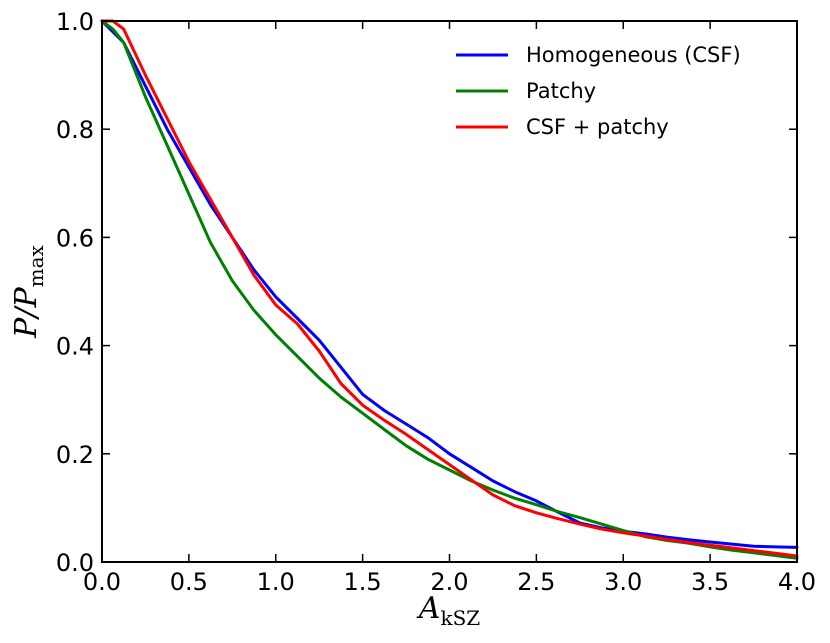 Image resolution: width=830 pixels, height=643 pixels. What do you see at coordinates (623, 582) in the screenshot?
I see `x-tick-label: 3.0` at bounding box center [623, 582].